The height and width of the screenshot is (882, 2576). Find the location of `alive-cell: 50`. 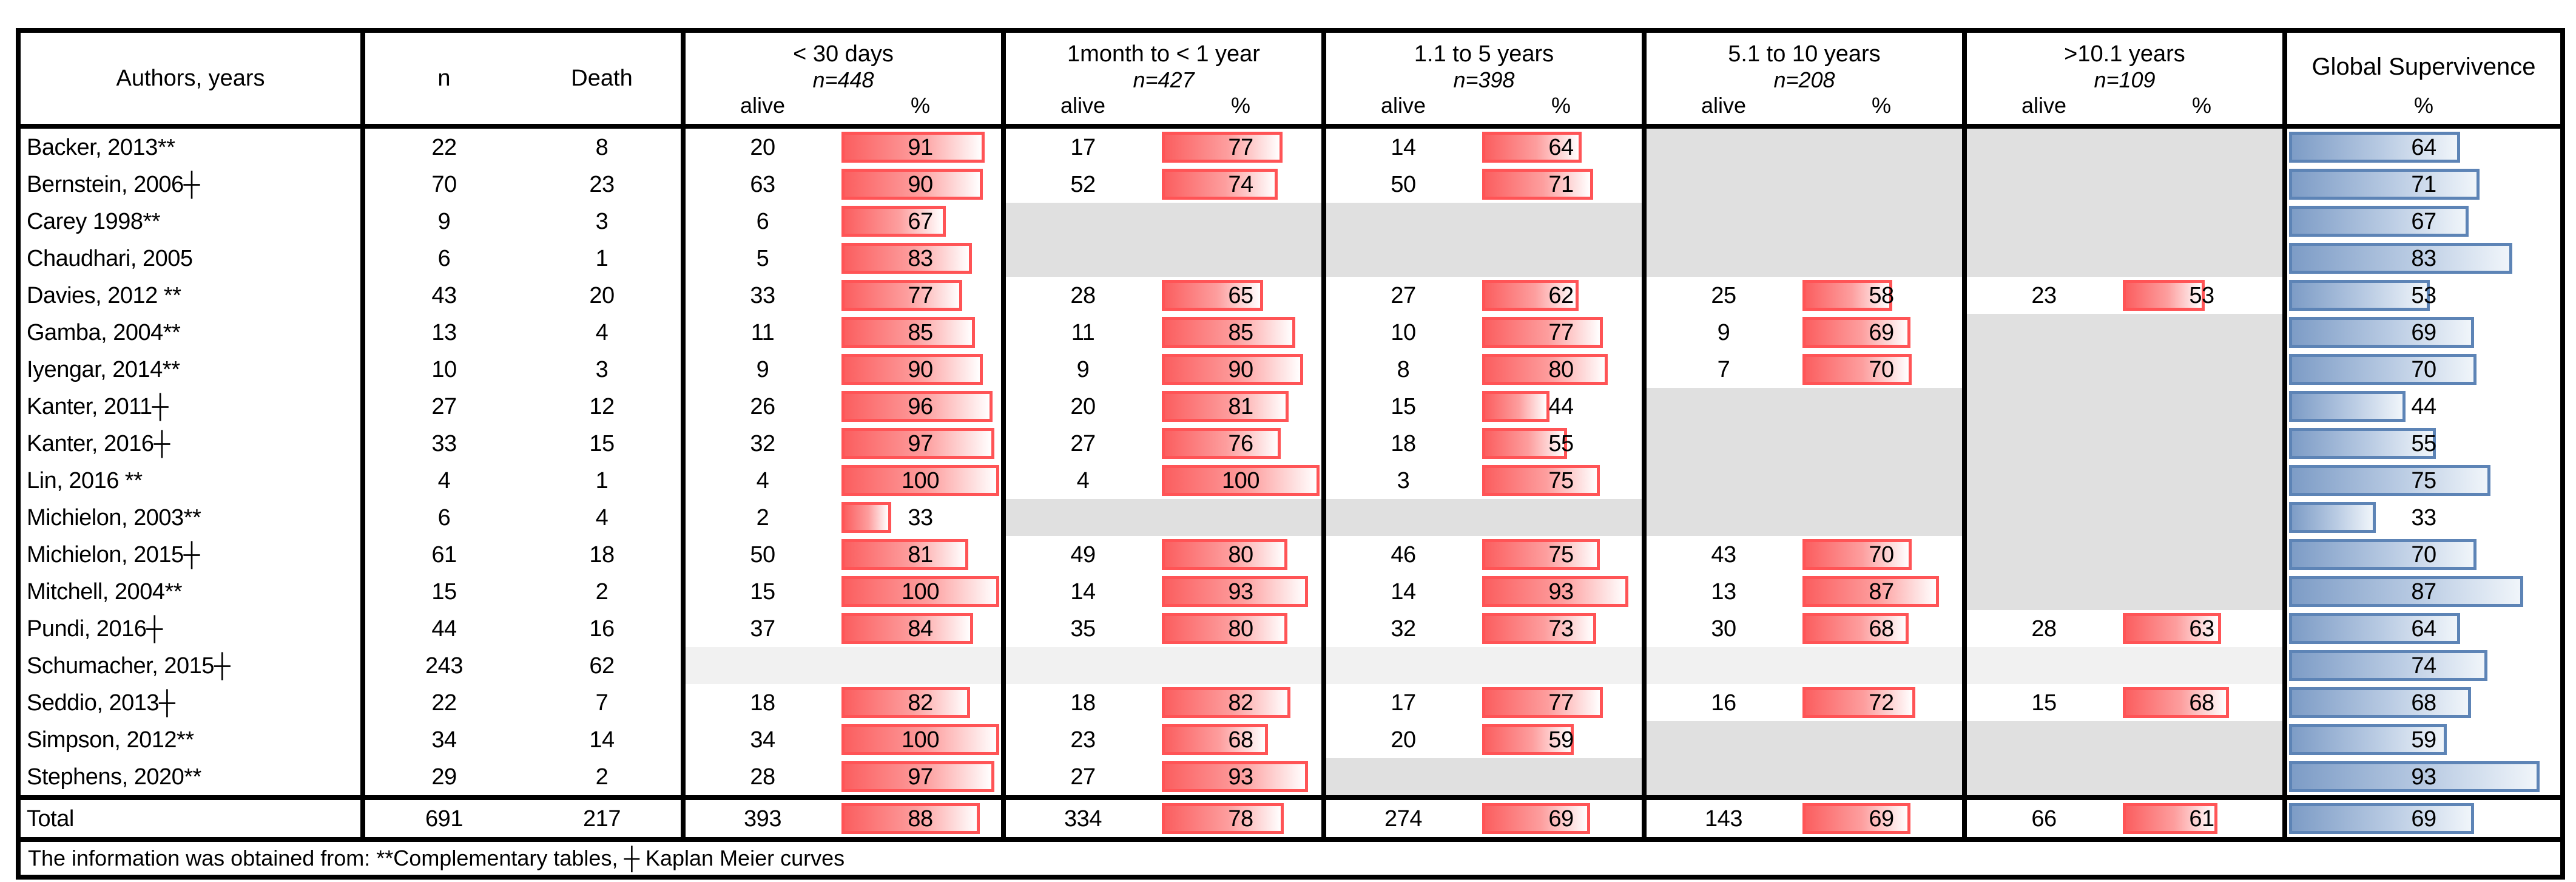

alive-cell: 50 is located at coordinates (1404, 184).